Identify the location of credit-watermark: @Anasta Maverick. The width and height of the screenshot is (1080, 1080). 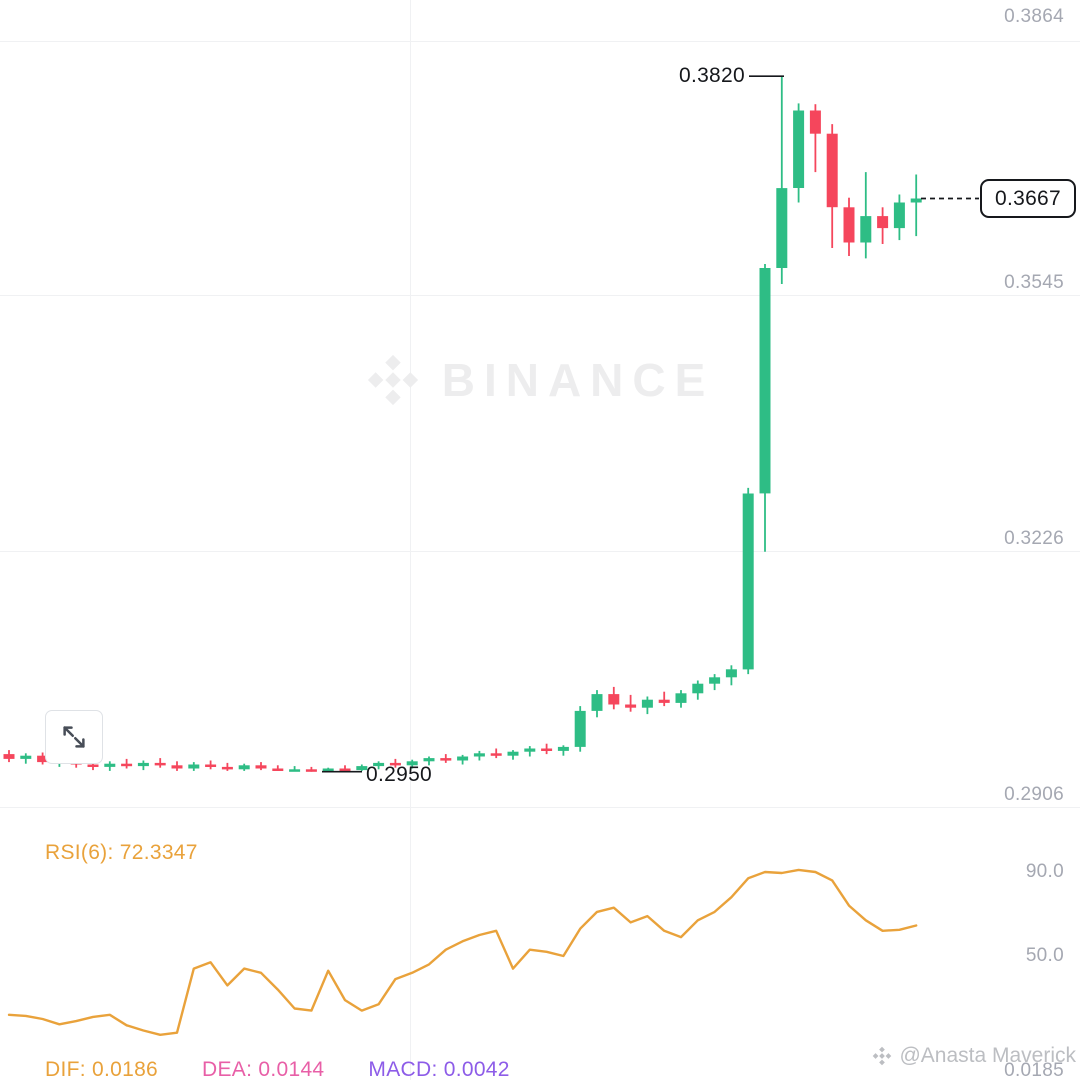
(974, 1056).